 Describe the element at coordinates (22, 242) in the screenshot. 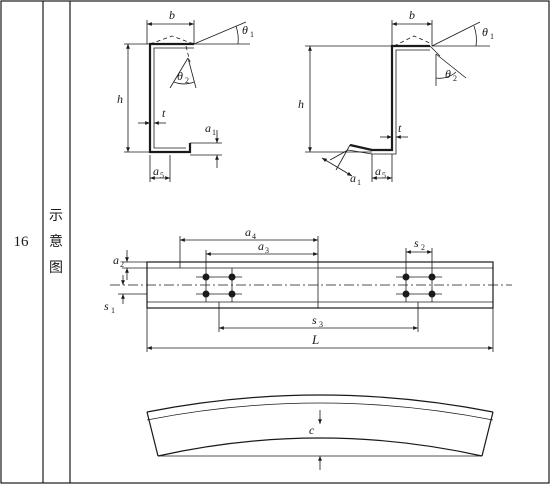

I see `row-number: 16` at that location.